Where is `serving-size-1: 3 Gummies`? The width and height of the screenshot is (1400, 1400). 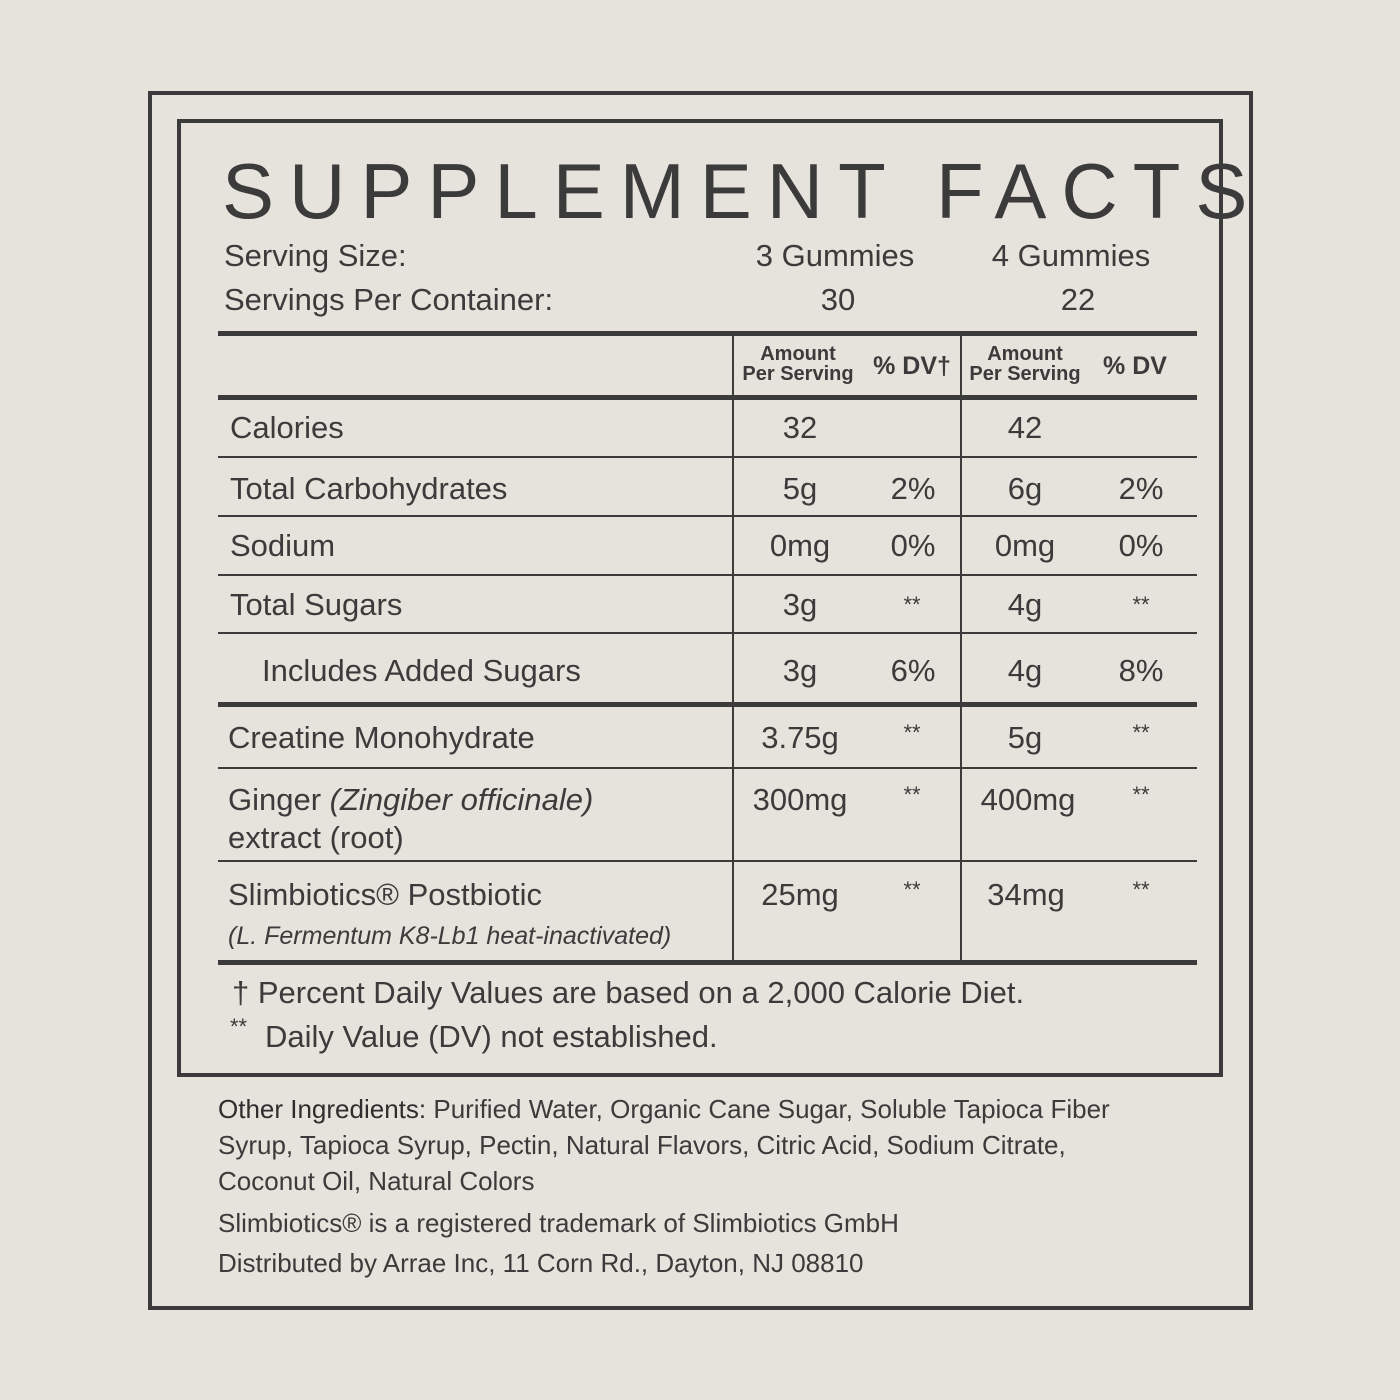
serving-size-1: 3 Gummies is located at coordinates (835, 255).